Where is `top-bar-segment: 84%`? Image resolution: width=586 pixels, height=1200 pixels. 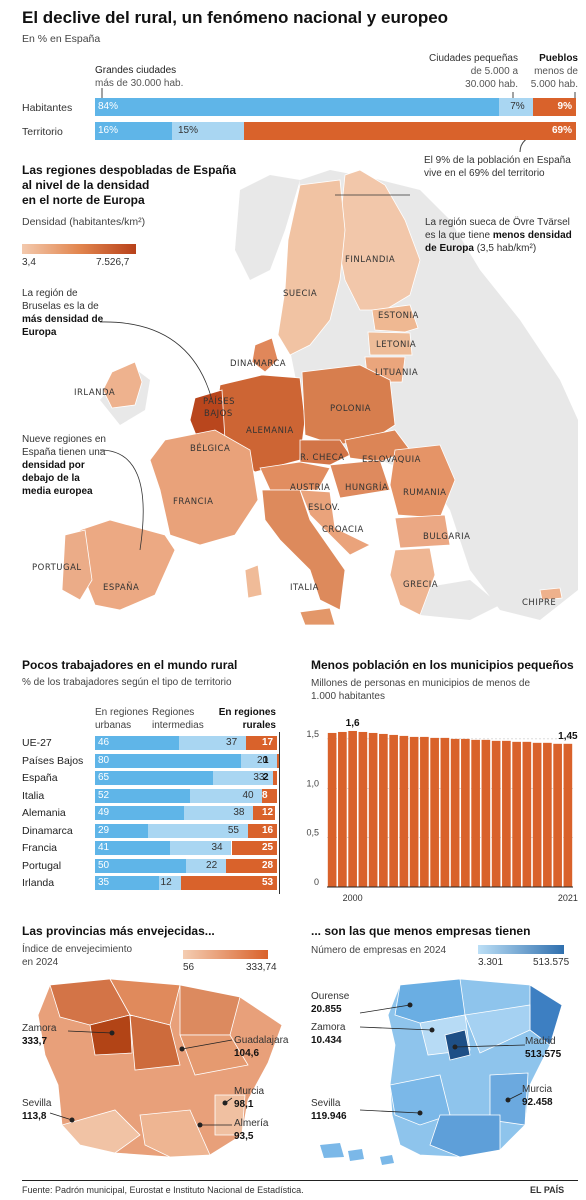 top-bar-segment: 84% is located at coordinates (297, 107).